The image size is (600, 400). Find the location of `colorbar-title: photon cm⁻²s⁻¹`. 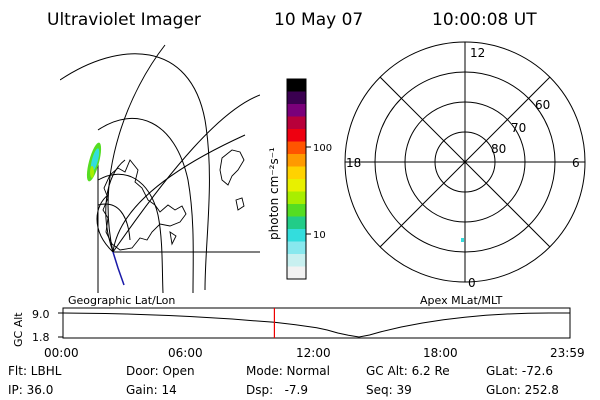

colorbar-title: photon cm⁻²s⁻¹ is located at coordinates (274, 193).